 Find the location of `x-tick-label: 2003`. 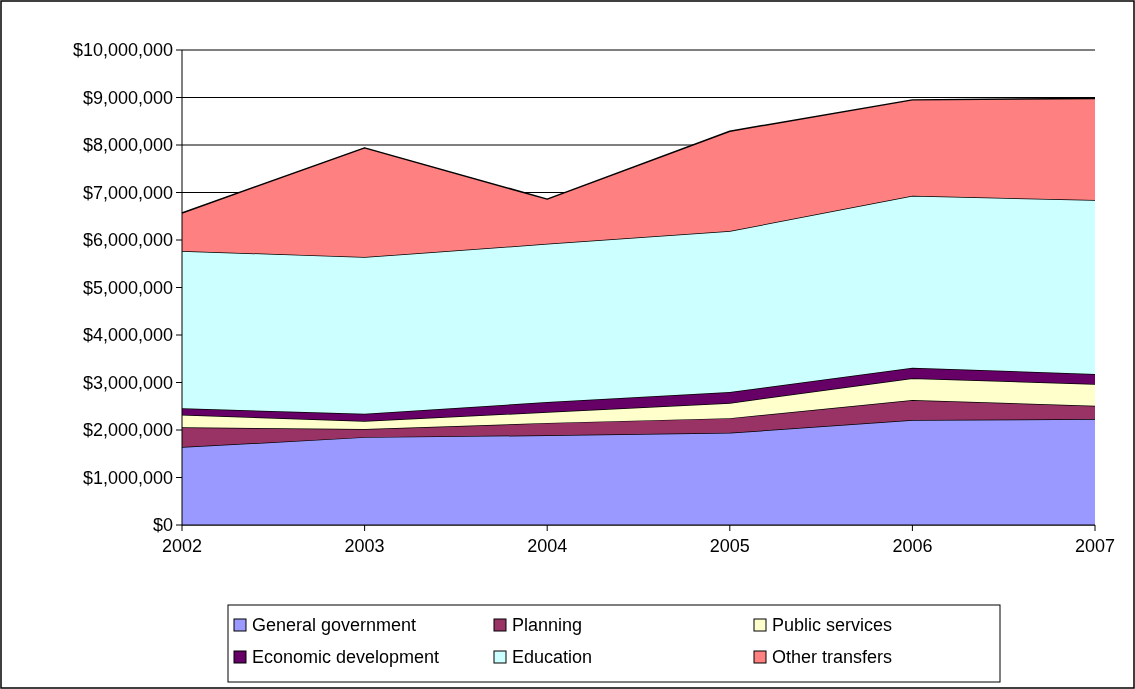

x-tick-label: 2003 is located at coordinates (364, 546).